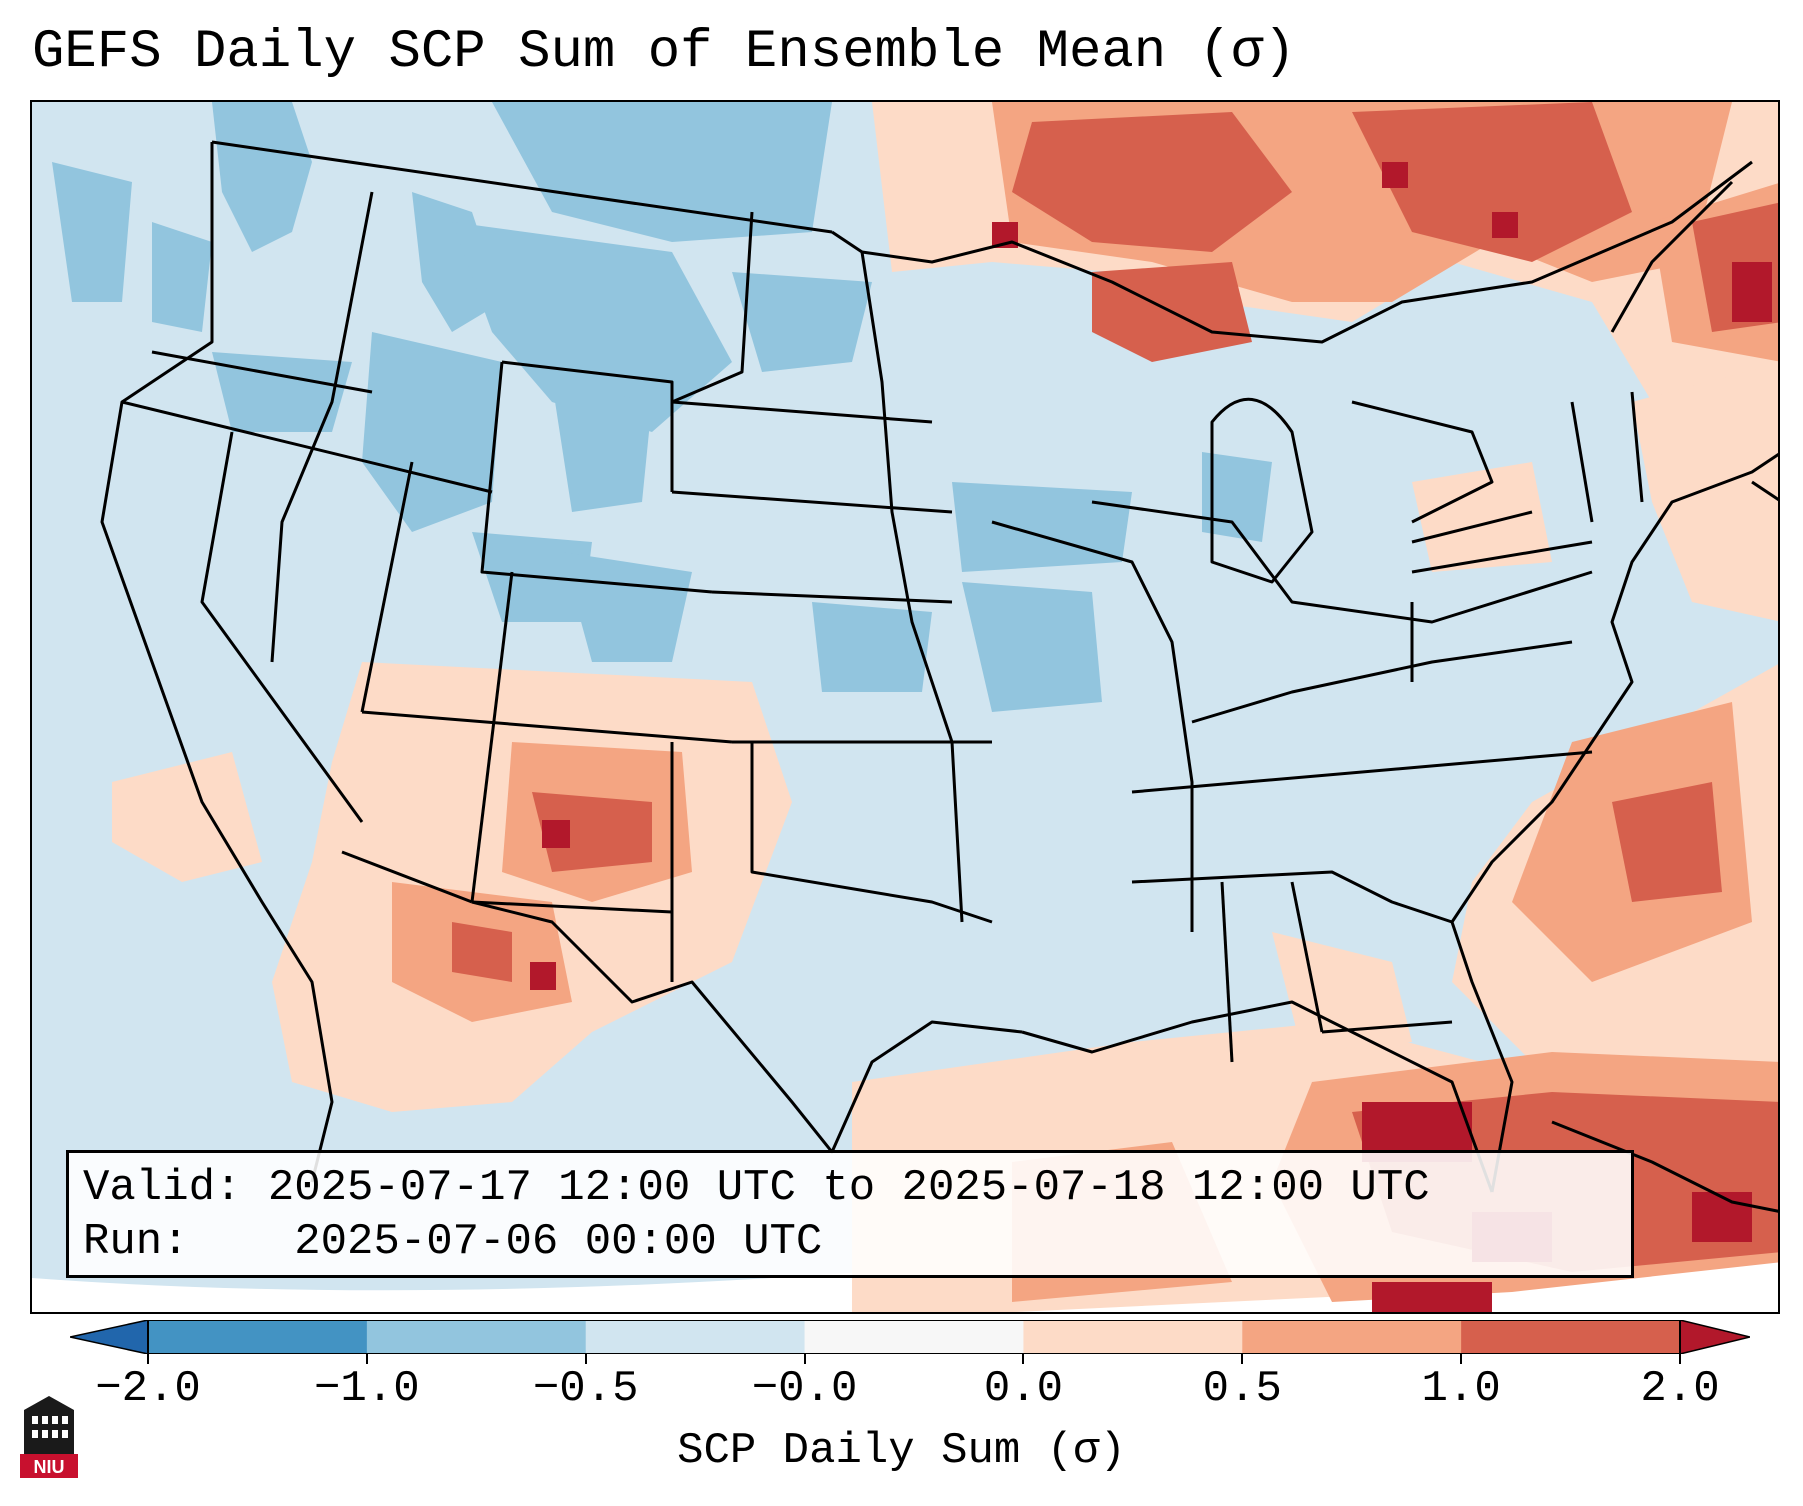 This screenshot has height=1506, width=1803. What do you see at coordinates (1664, 1166) in the screenshot?
I see `cuba-coast` at bounding box center [1664, 1166].